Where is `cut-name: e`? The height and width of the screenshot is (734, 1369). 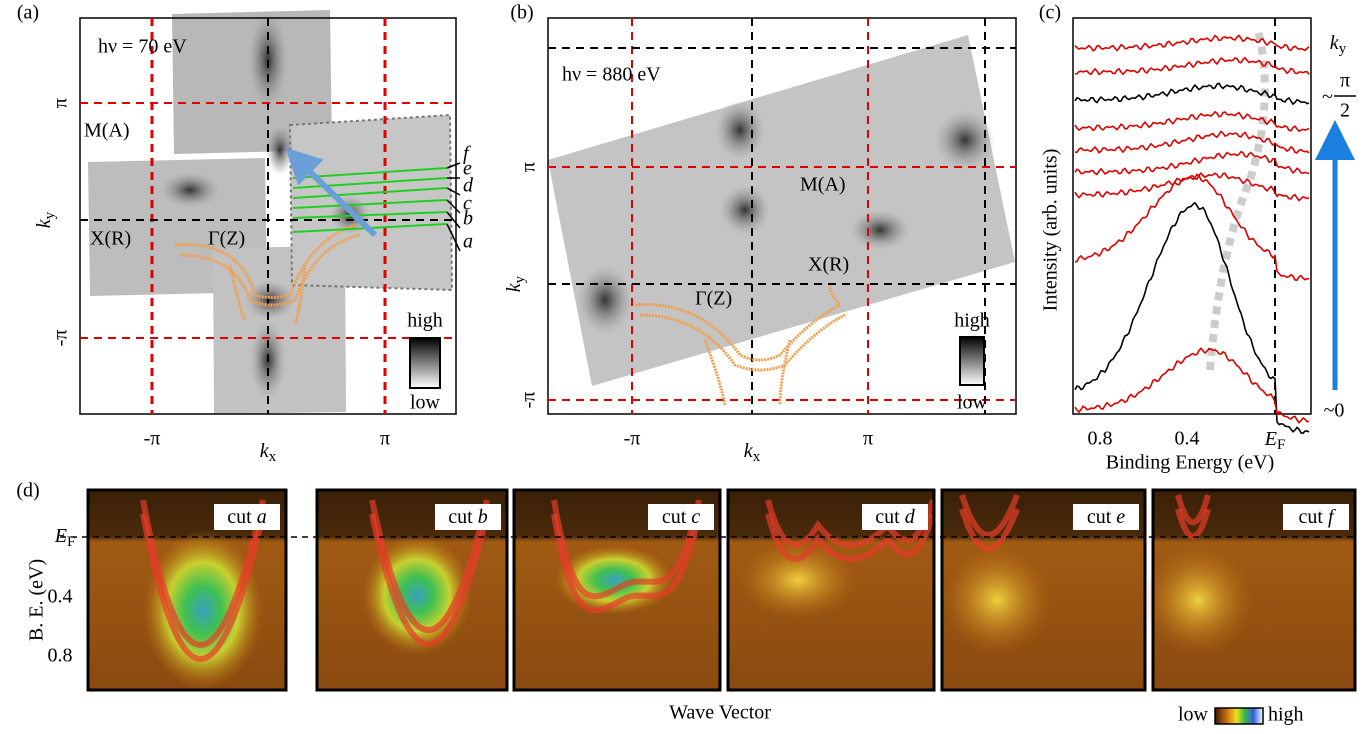
cut-name: e is located at coordinates (467, 169).